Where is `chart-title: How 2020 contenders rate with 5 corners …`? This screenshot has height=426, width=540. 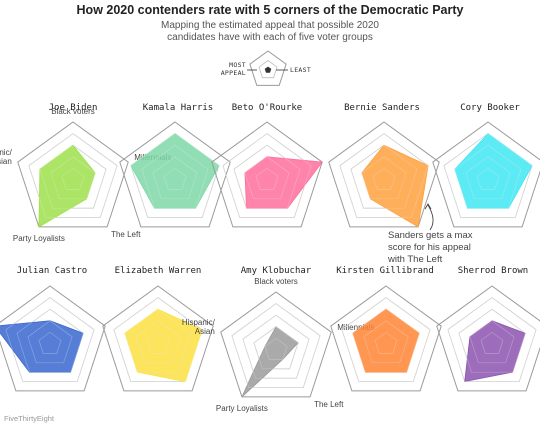
chart-title: How 2020 contenders rate with 5 corners … is located at coordinates (270, 10).